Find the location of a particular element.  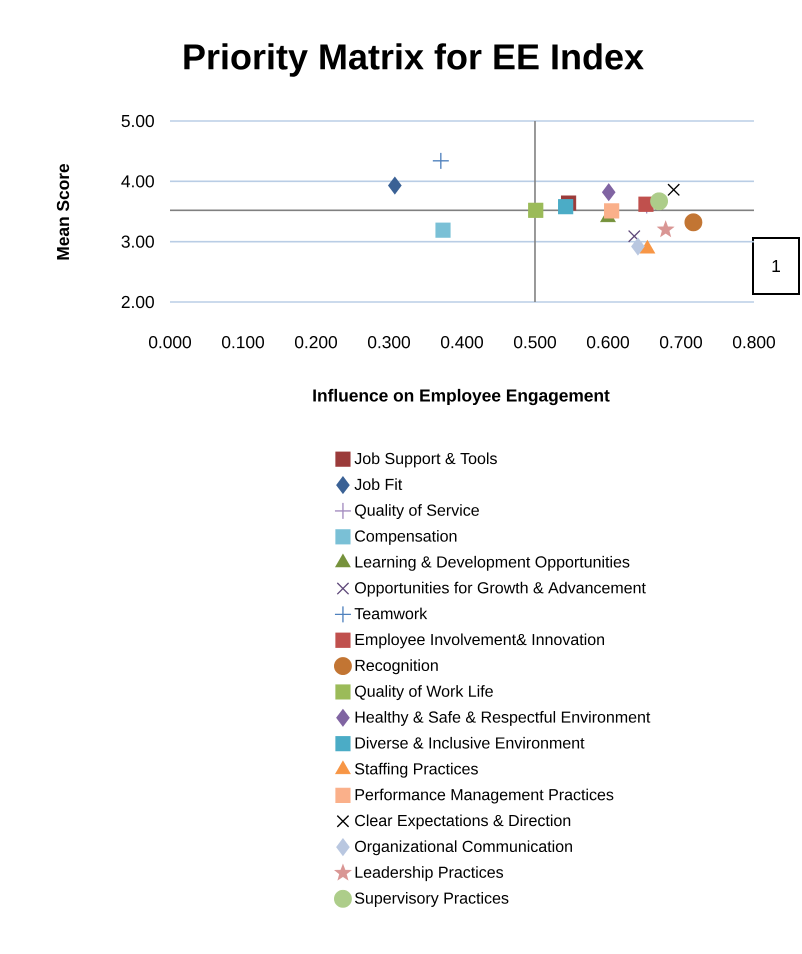

y-tick-label: 4.00 is located at coordinates (137, 181).